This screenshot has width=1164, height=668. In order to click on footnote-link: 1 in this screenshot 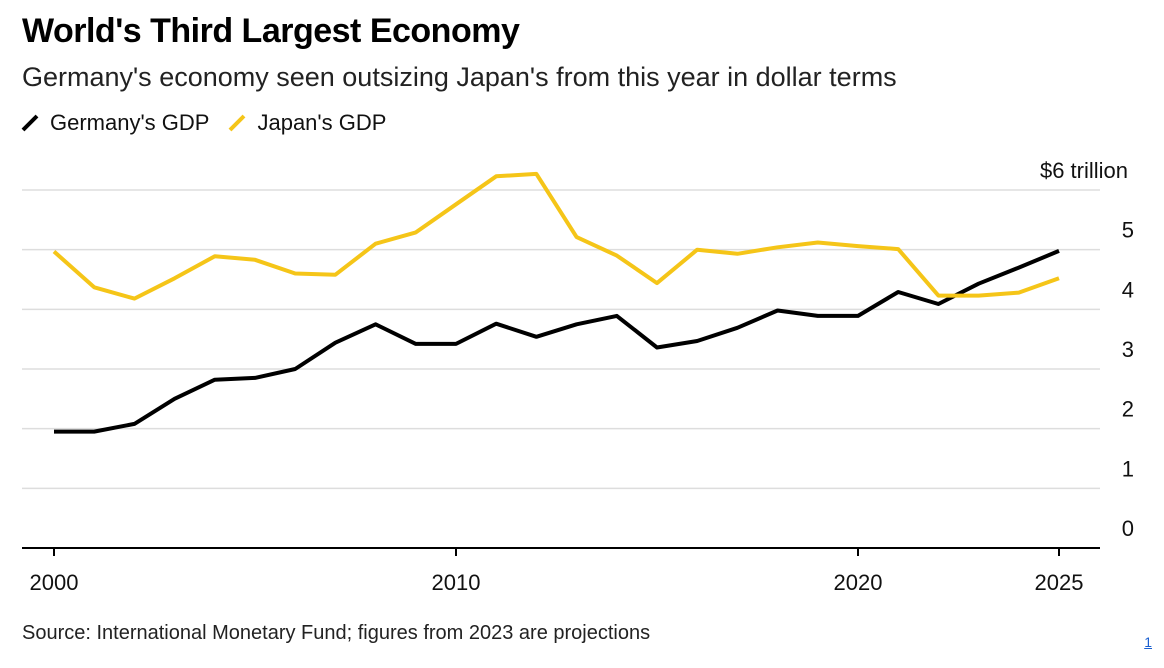, I will do `click(1148, 642)`.